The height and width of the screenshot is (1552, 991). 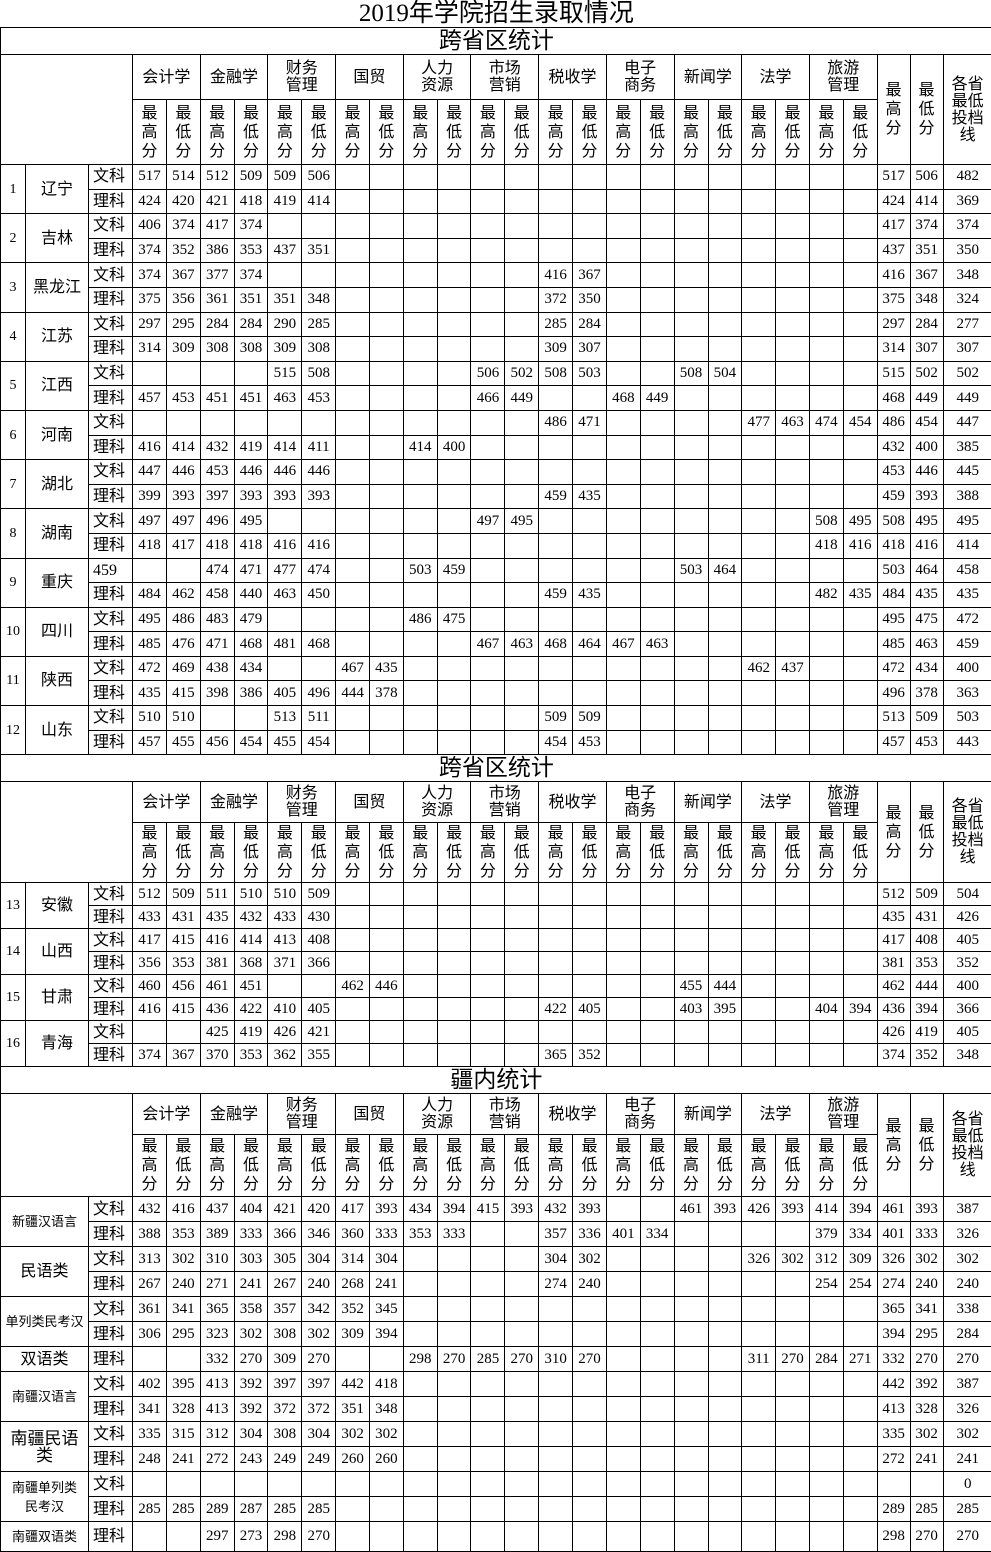 What do you see at coordinates (57, 434) in the screenshot?
I see `province-name: 河南` at bounding box center [57, 434].